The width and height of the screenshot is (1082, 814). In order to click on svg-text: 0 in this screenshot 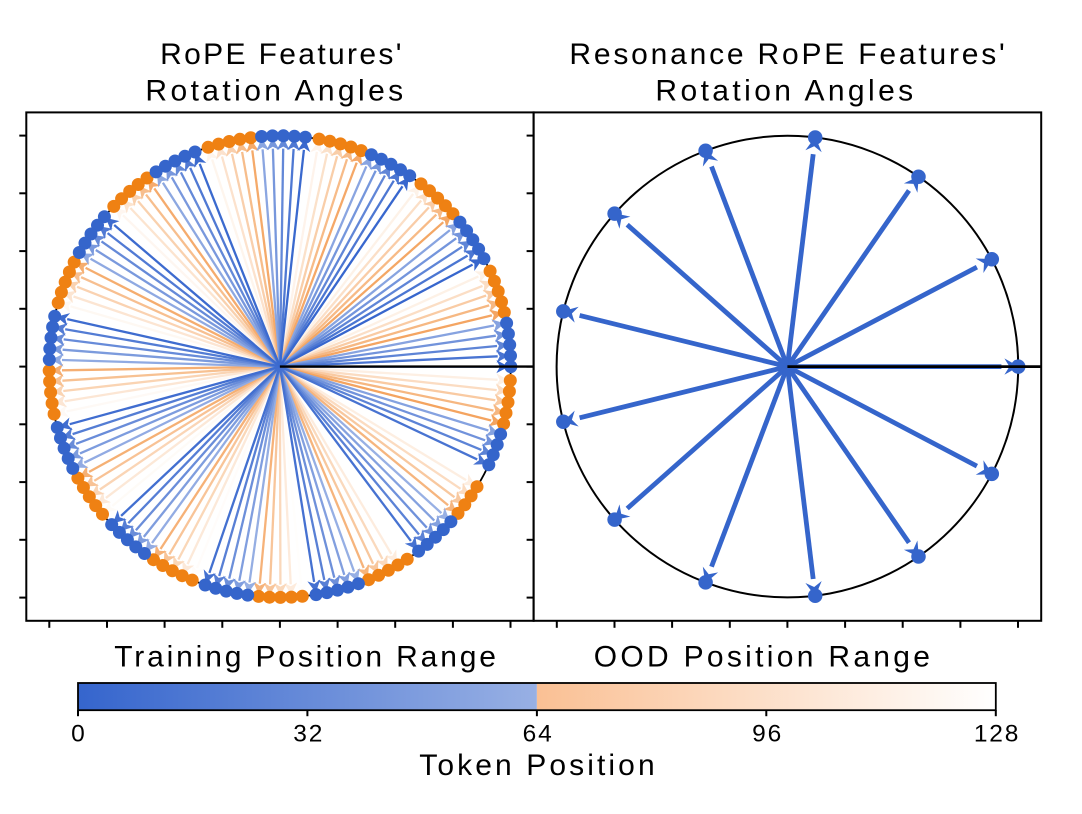, I will do `click(78, 734)`.